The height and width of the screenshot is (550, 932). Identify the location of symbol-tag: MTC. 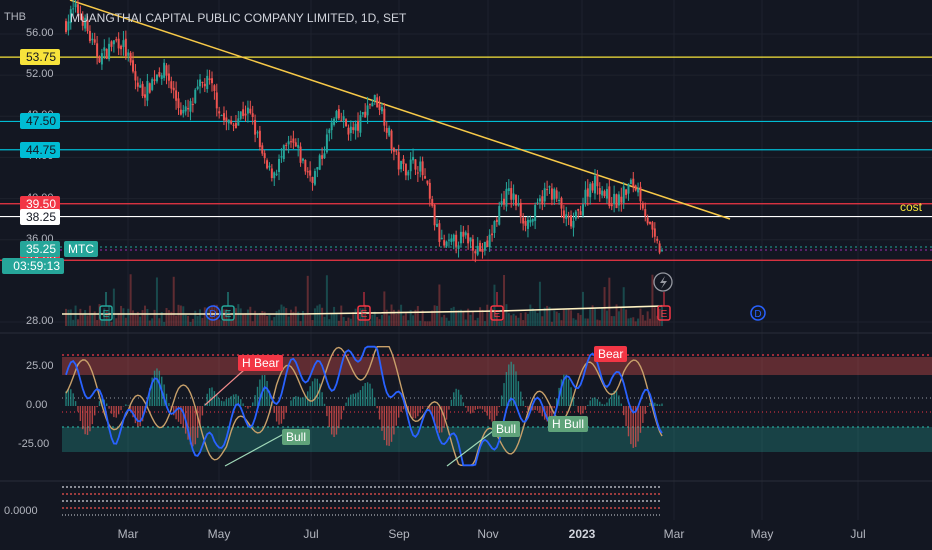
(81, 249).